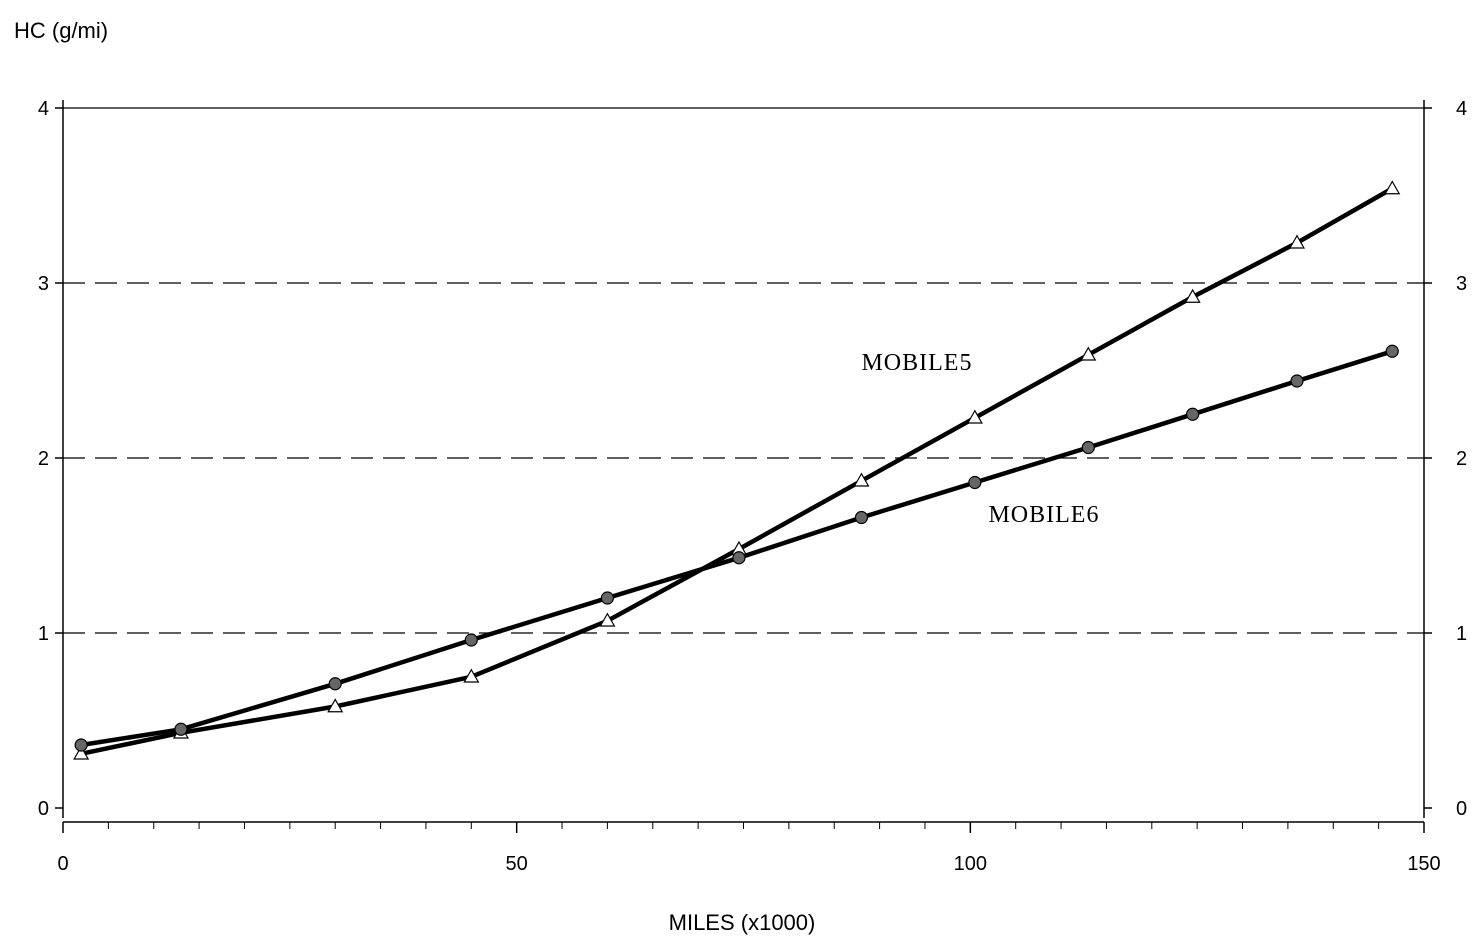 This screenshot has height=942, width=1475. What do you see at coordinates (43, 284) in the screenshot?
I see `y-tick-label-left: 3` at bounding box center [43, 284].